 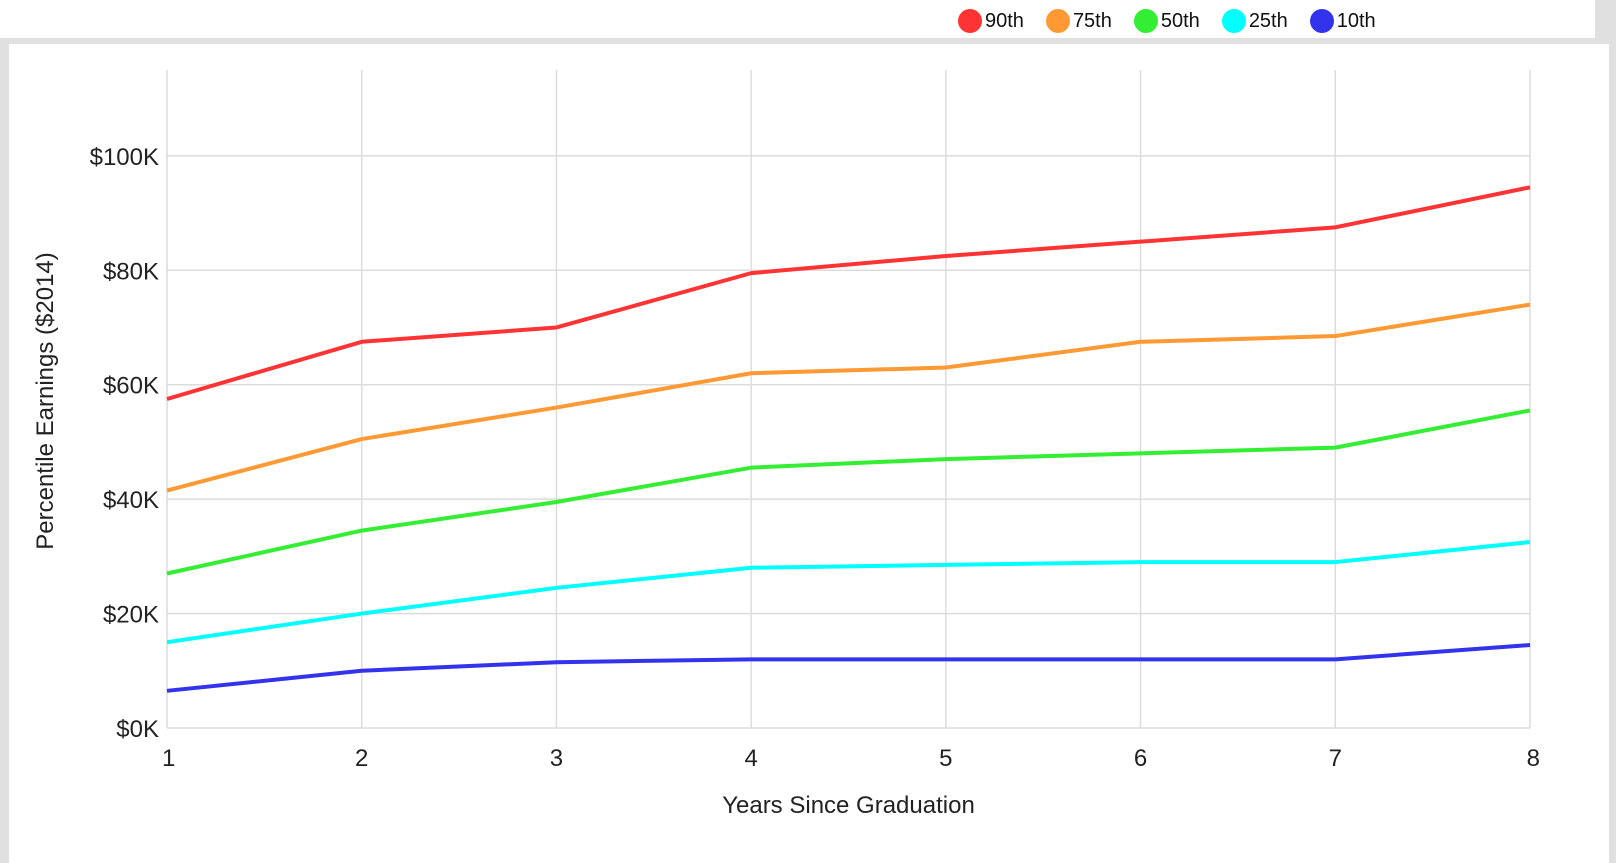 I want to click on x-tick-label: 6, so click(x=1140, y=758).